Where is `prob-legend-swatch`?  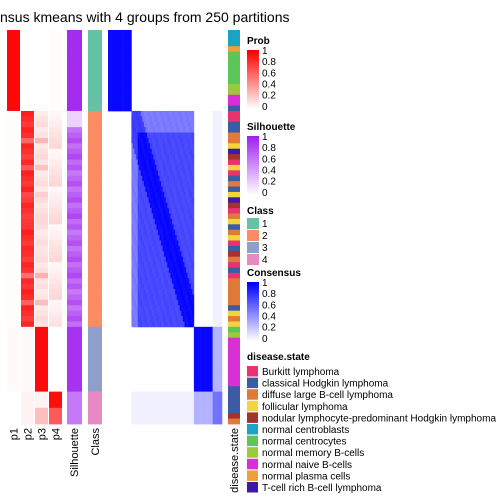 prob-legend-swatch is located at coordinates (253, 63).